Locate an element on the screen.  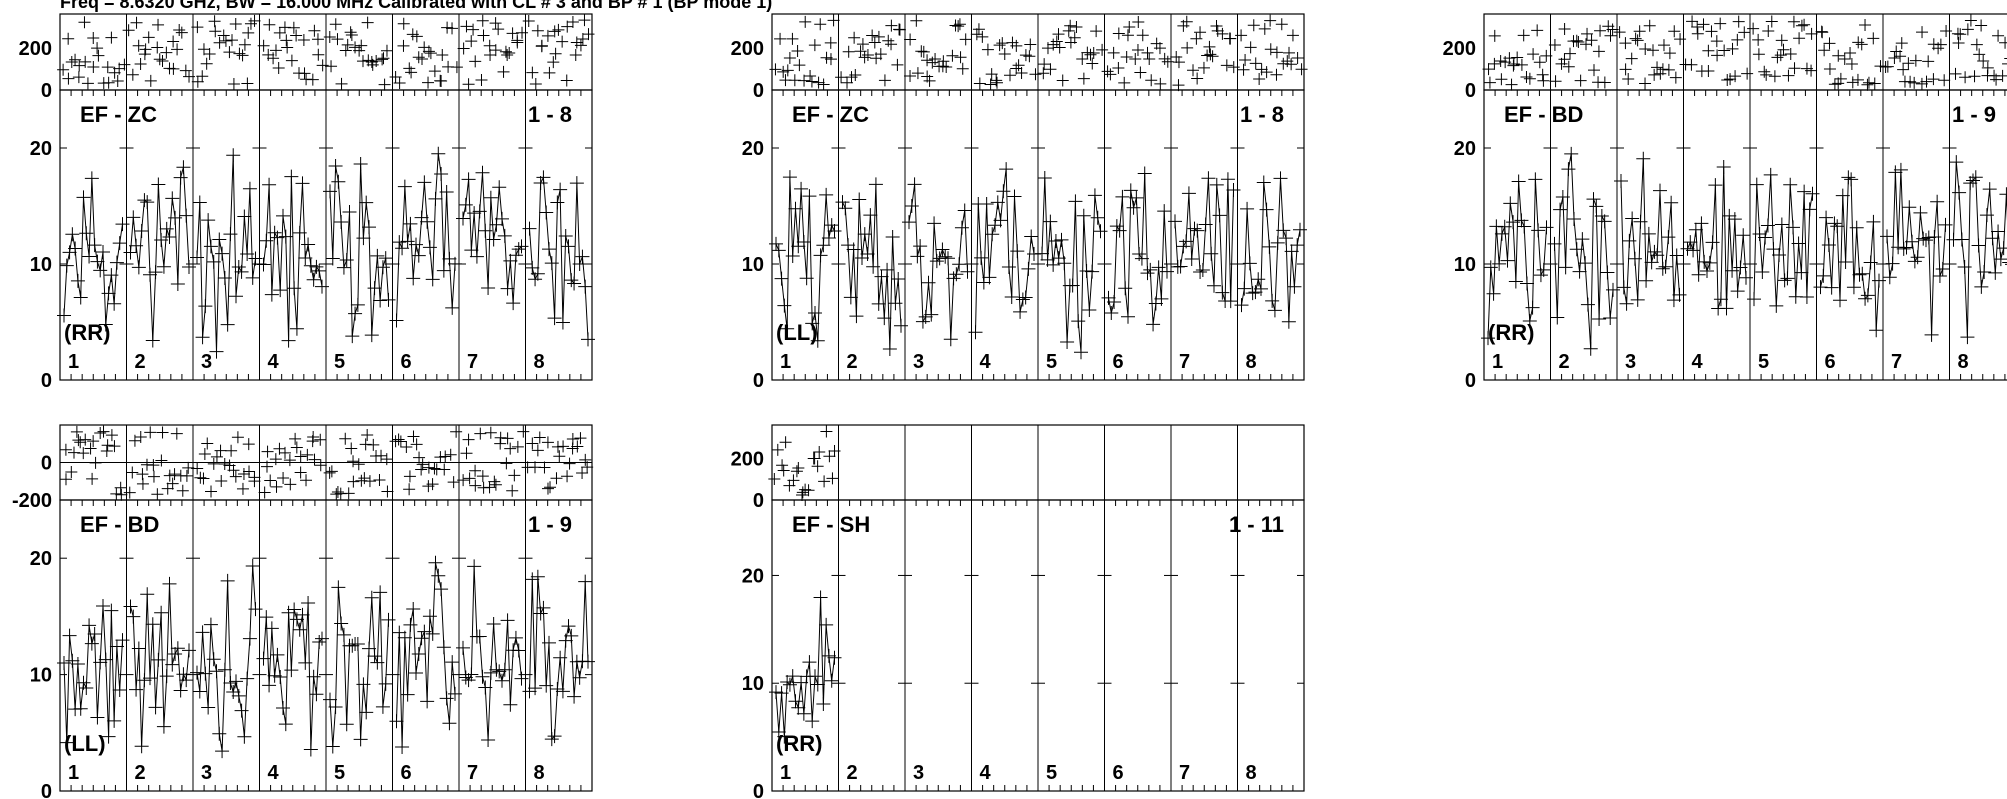
range-label: 1 - 8 is located at coordinates (1262, 114).